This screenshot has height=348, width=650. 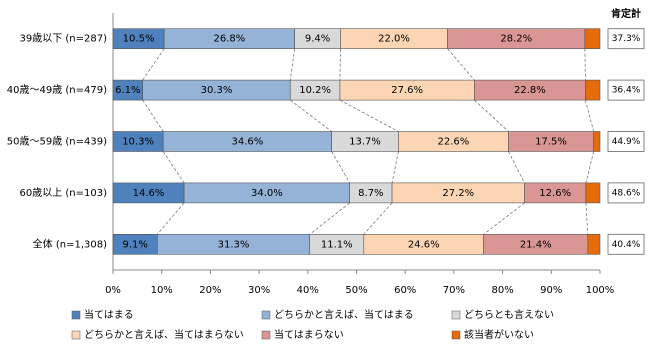 I want to click on value-label: 24.6%, so click(x=424, y=244).